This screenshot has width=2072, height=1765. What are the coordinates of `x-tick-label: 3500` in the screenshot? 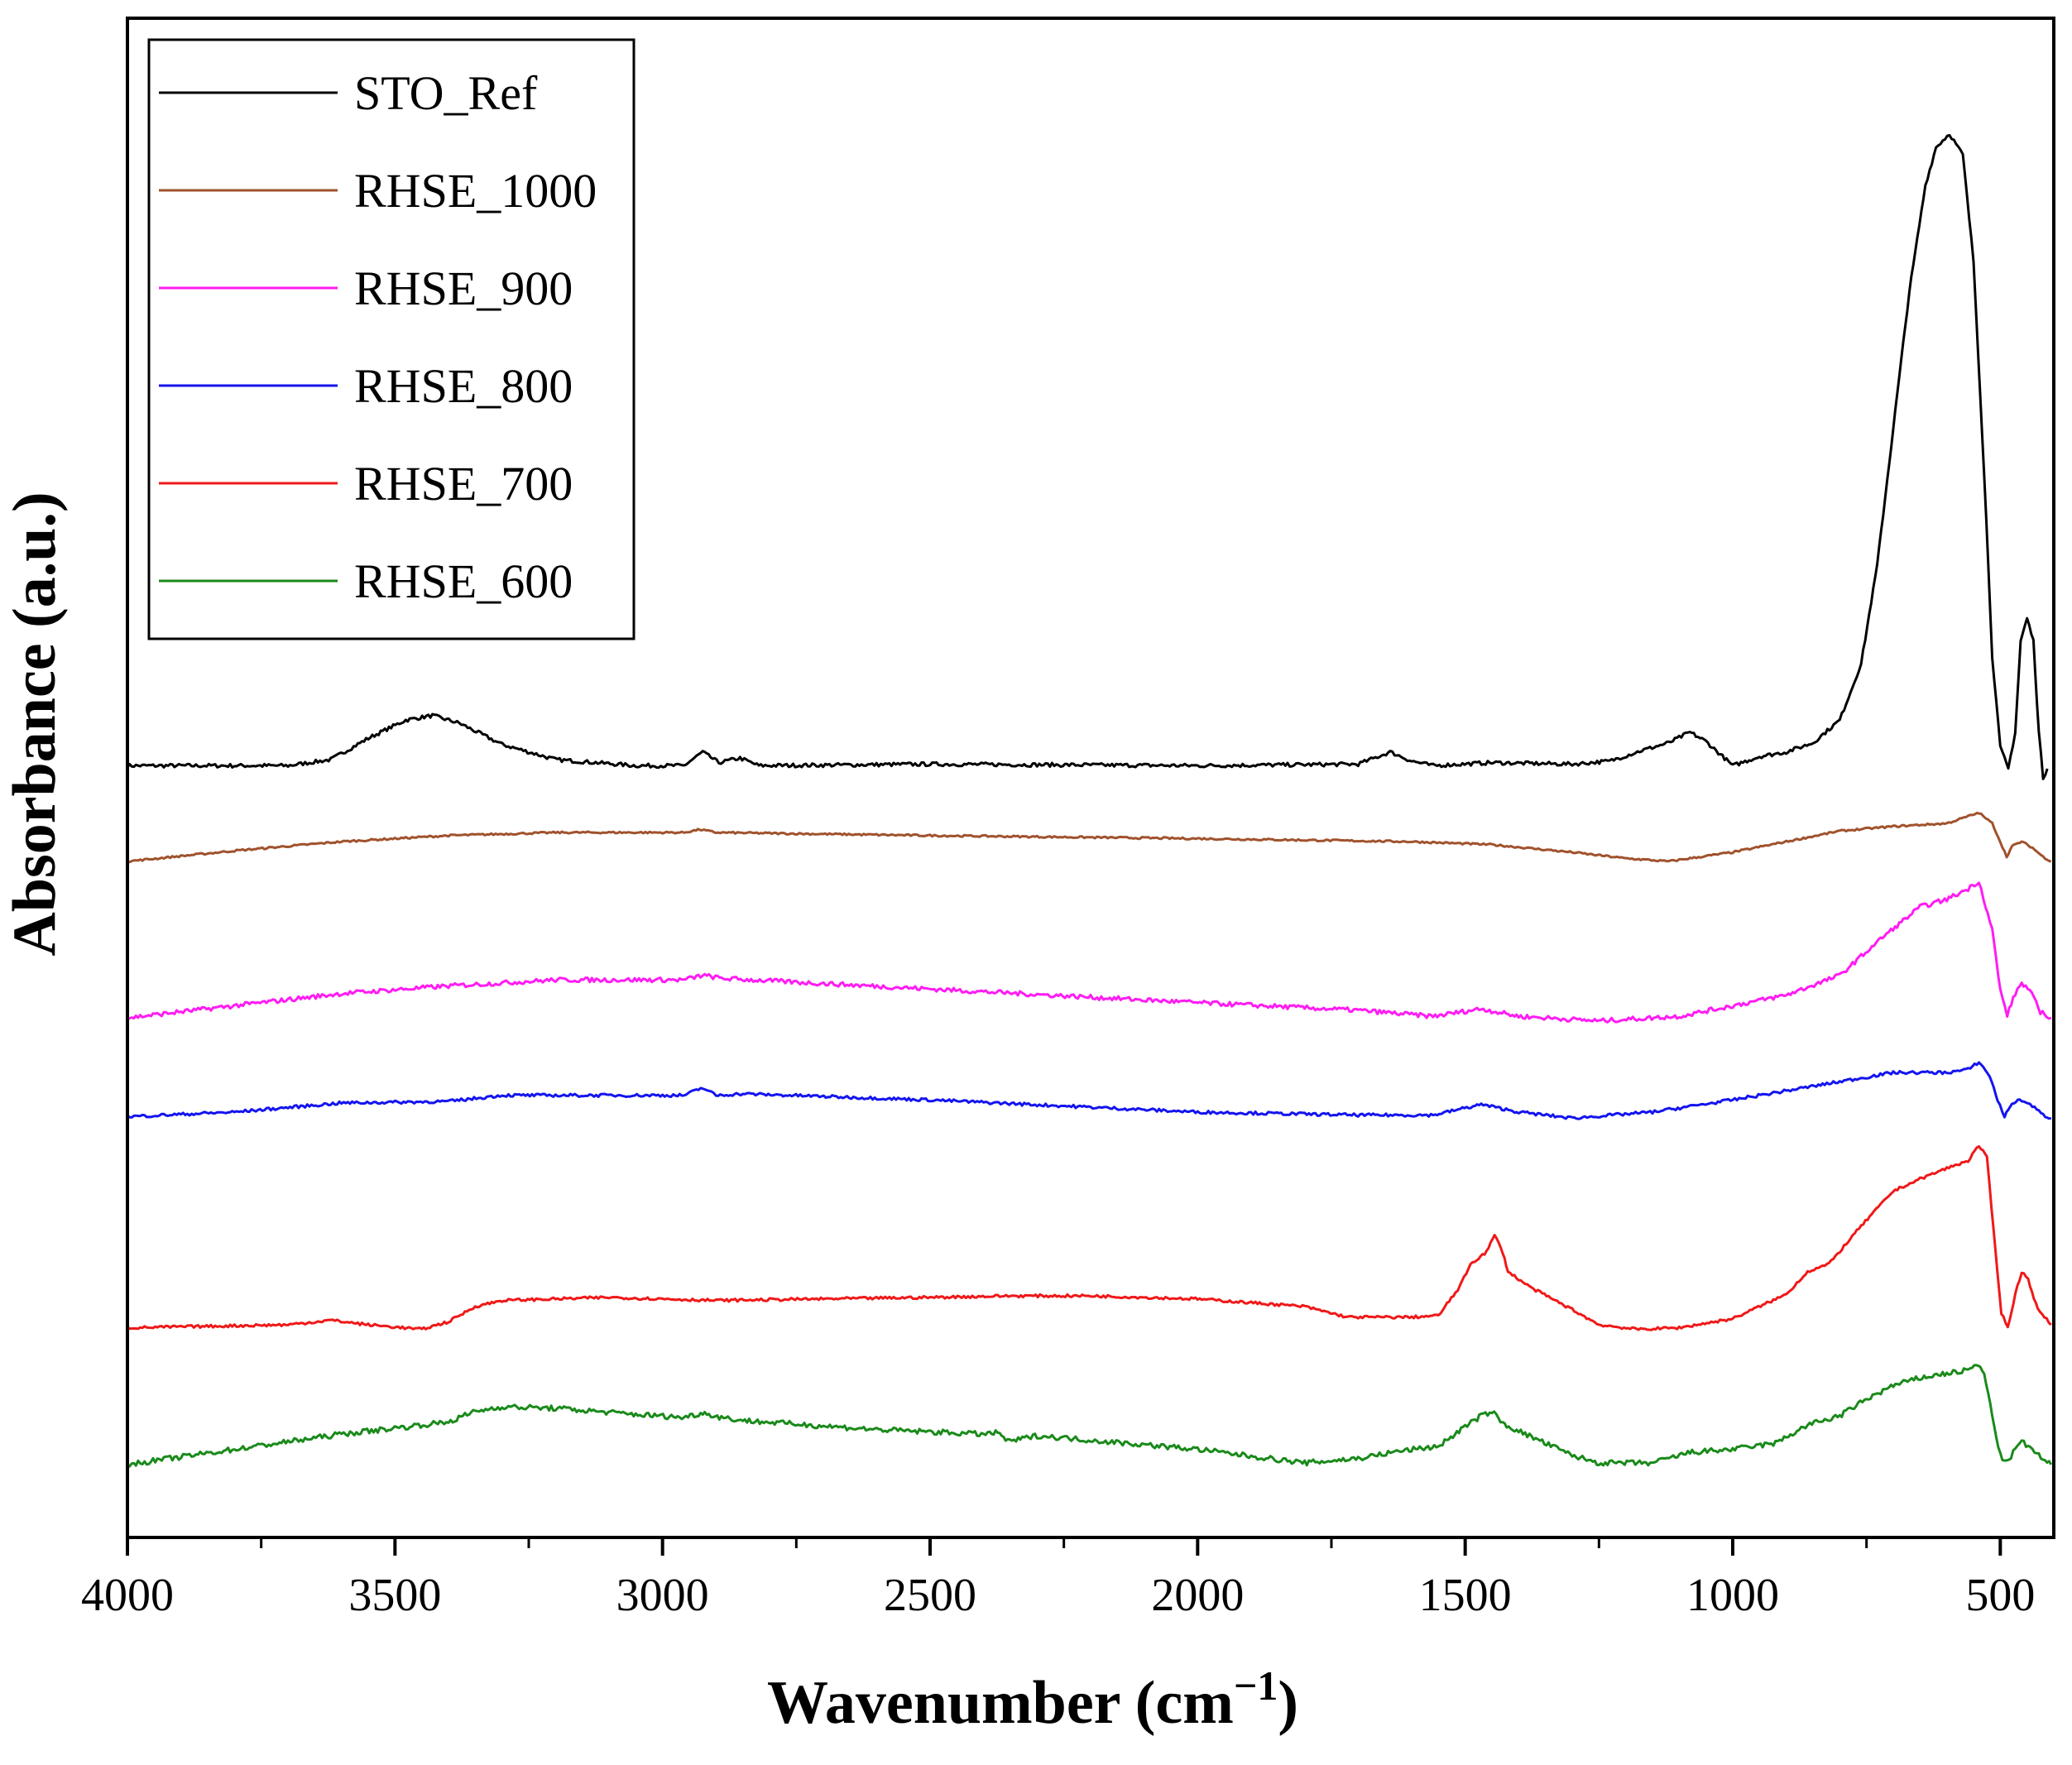 It's located at (394, 1595).